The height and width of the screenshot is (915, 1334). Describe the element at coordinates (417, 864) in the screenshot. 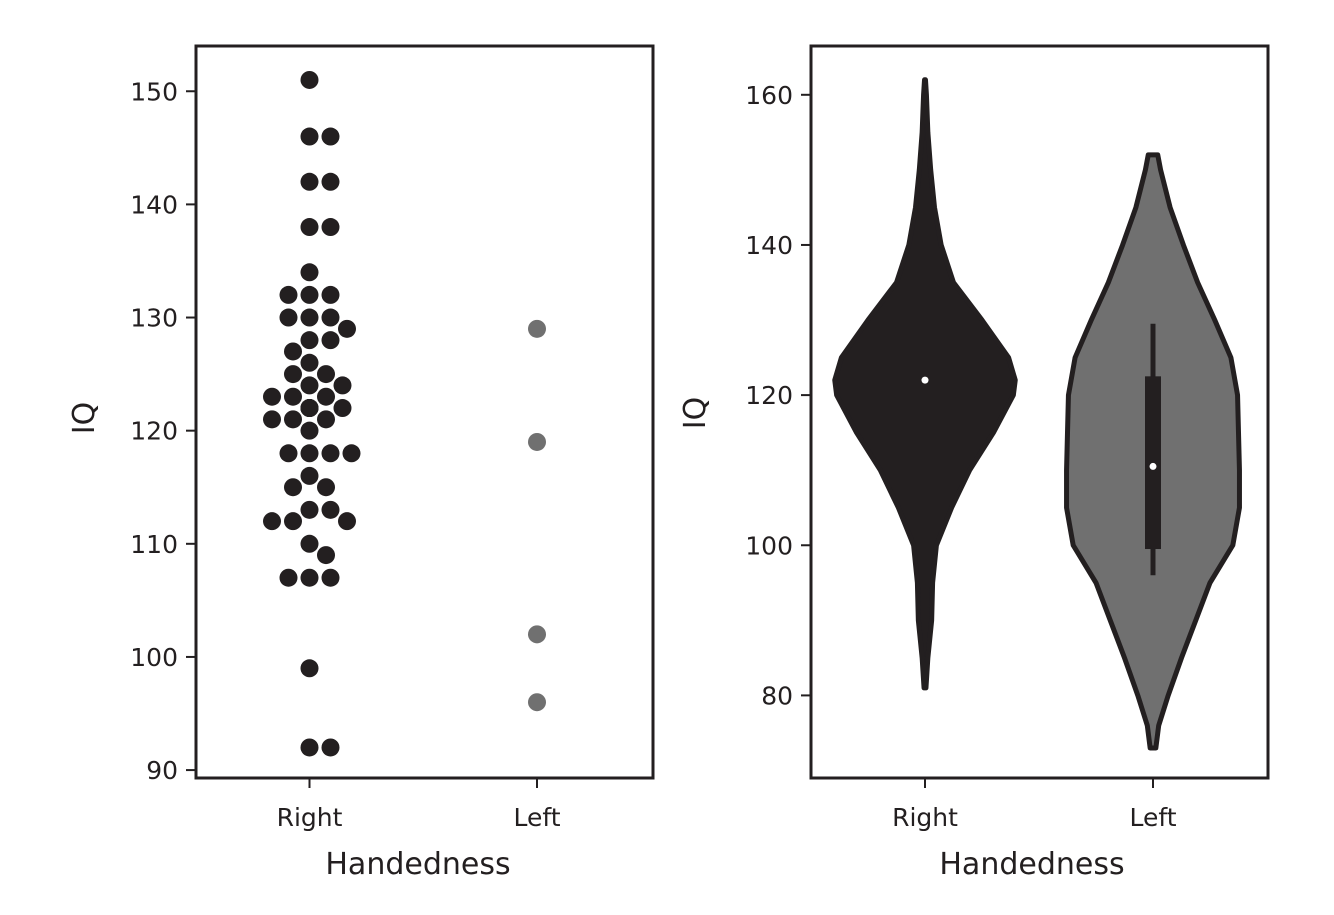

I see `swarm-x-axis-label: Handedness` at that location.